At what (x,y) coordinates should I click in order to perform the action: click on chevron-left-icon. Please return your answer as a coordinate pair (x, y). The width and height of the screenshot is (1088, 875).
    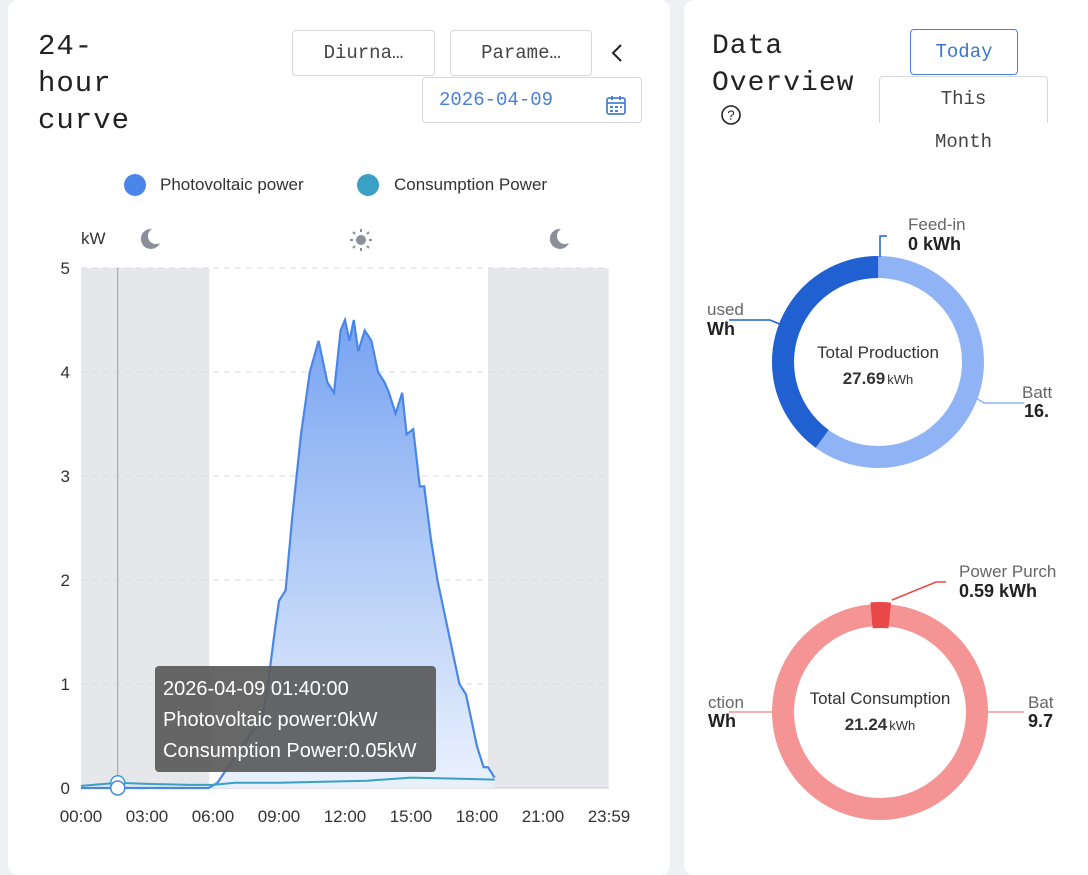
    Looking at the image, I should click on (618, 53).